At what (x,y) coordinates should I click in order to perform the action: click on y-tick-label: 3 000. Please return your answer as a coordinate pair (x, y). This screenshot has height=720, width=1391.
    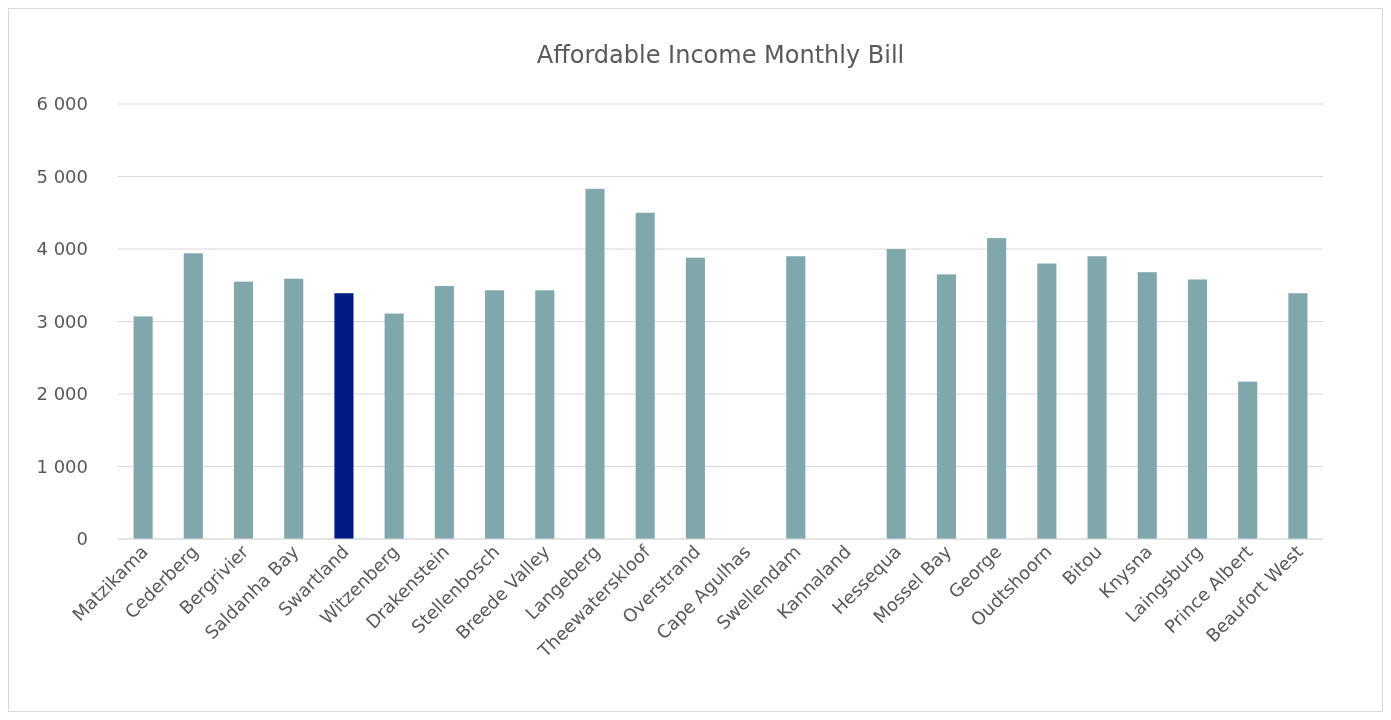
    Looking at the image, I should click on (62, 321).